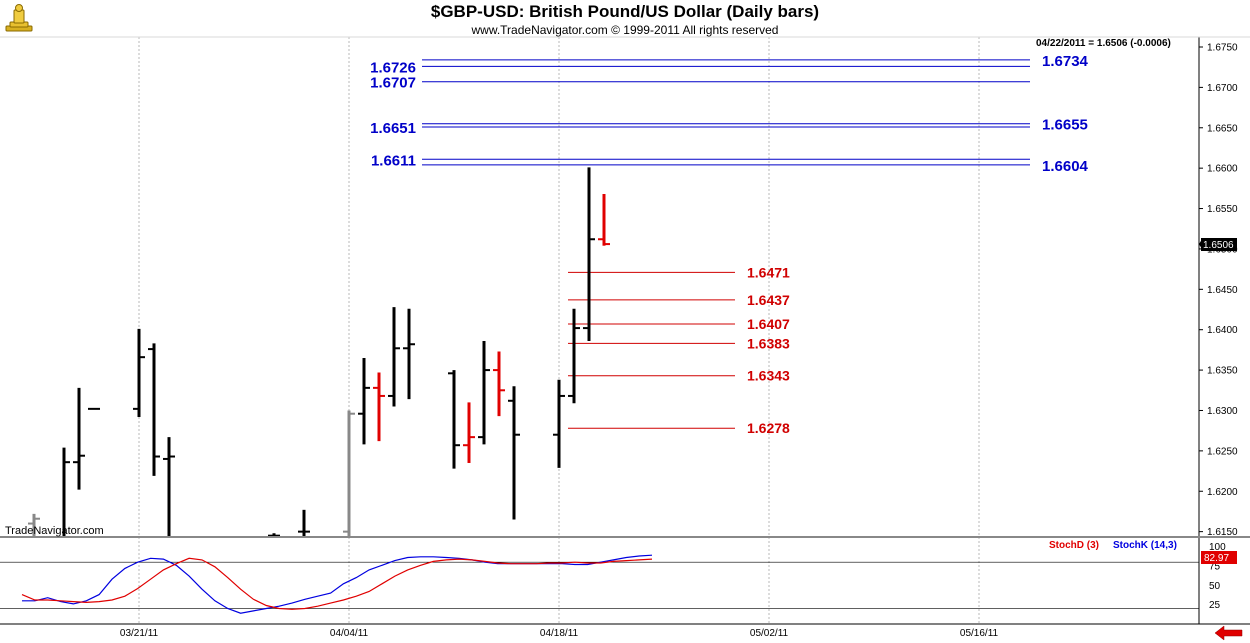 The image size is (1250, 643). I want to click on stochastic-panel: 100 75 50 25, so click(613, 578).